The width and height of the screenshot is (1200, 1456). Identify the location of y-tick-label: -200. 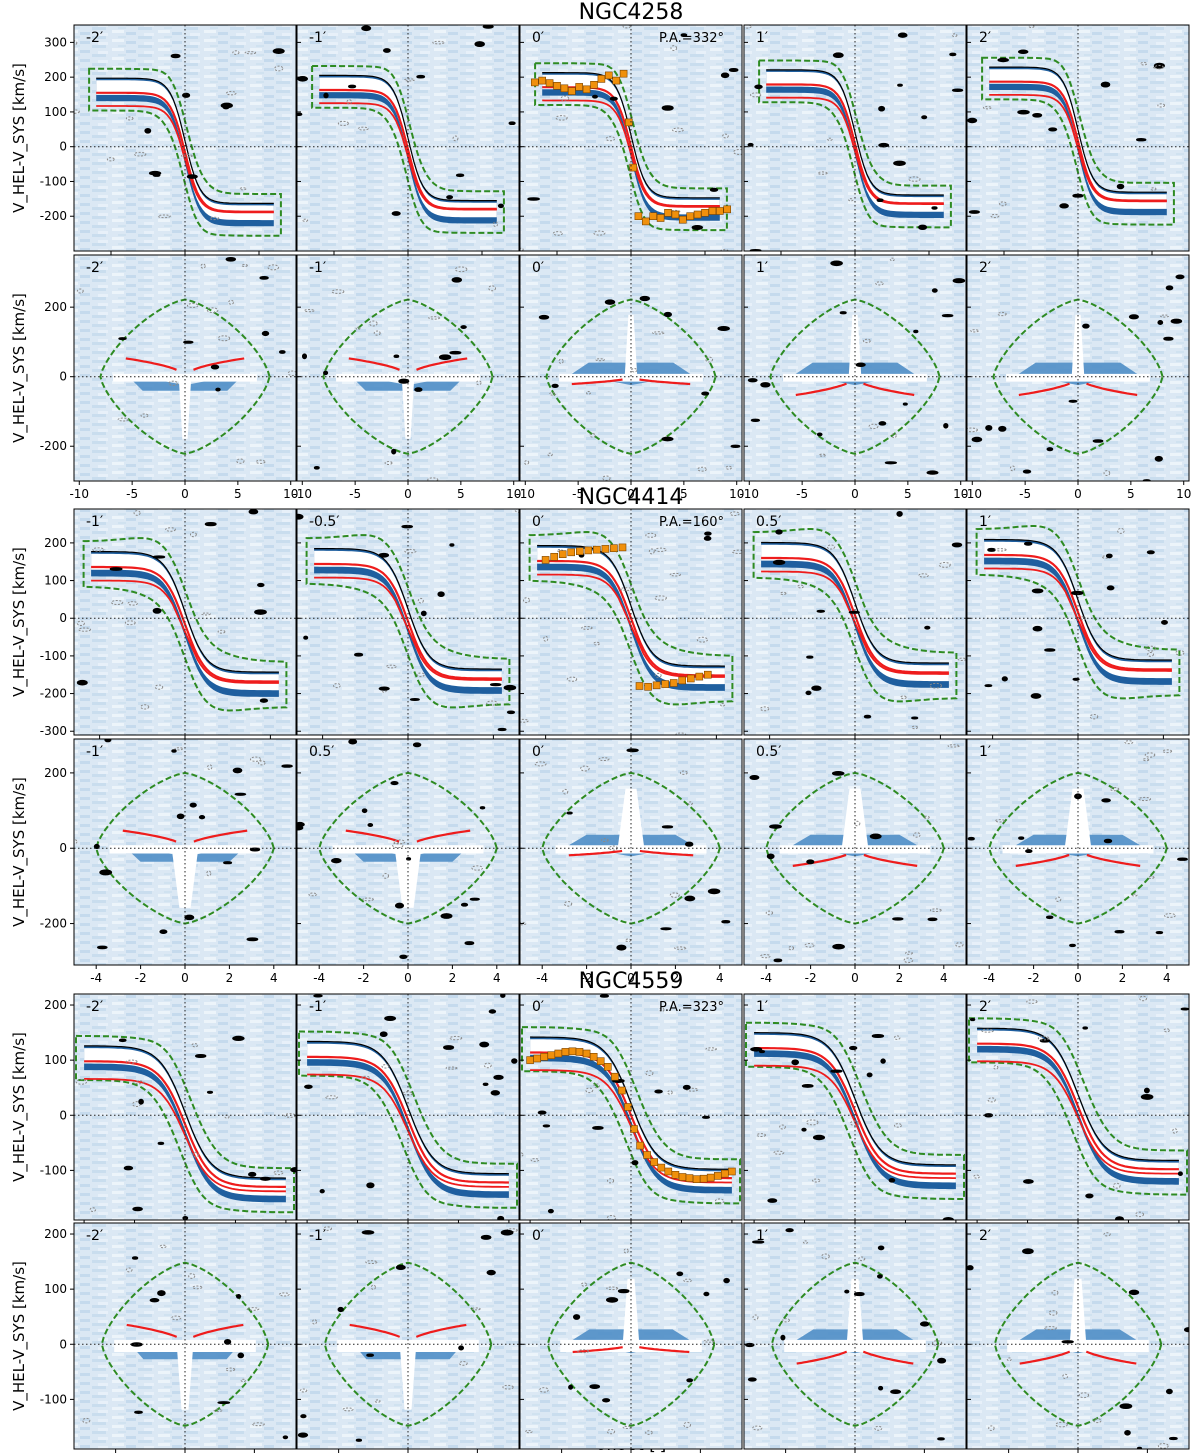
(53, 694).